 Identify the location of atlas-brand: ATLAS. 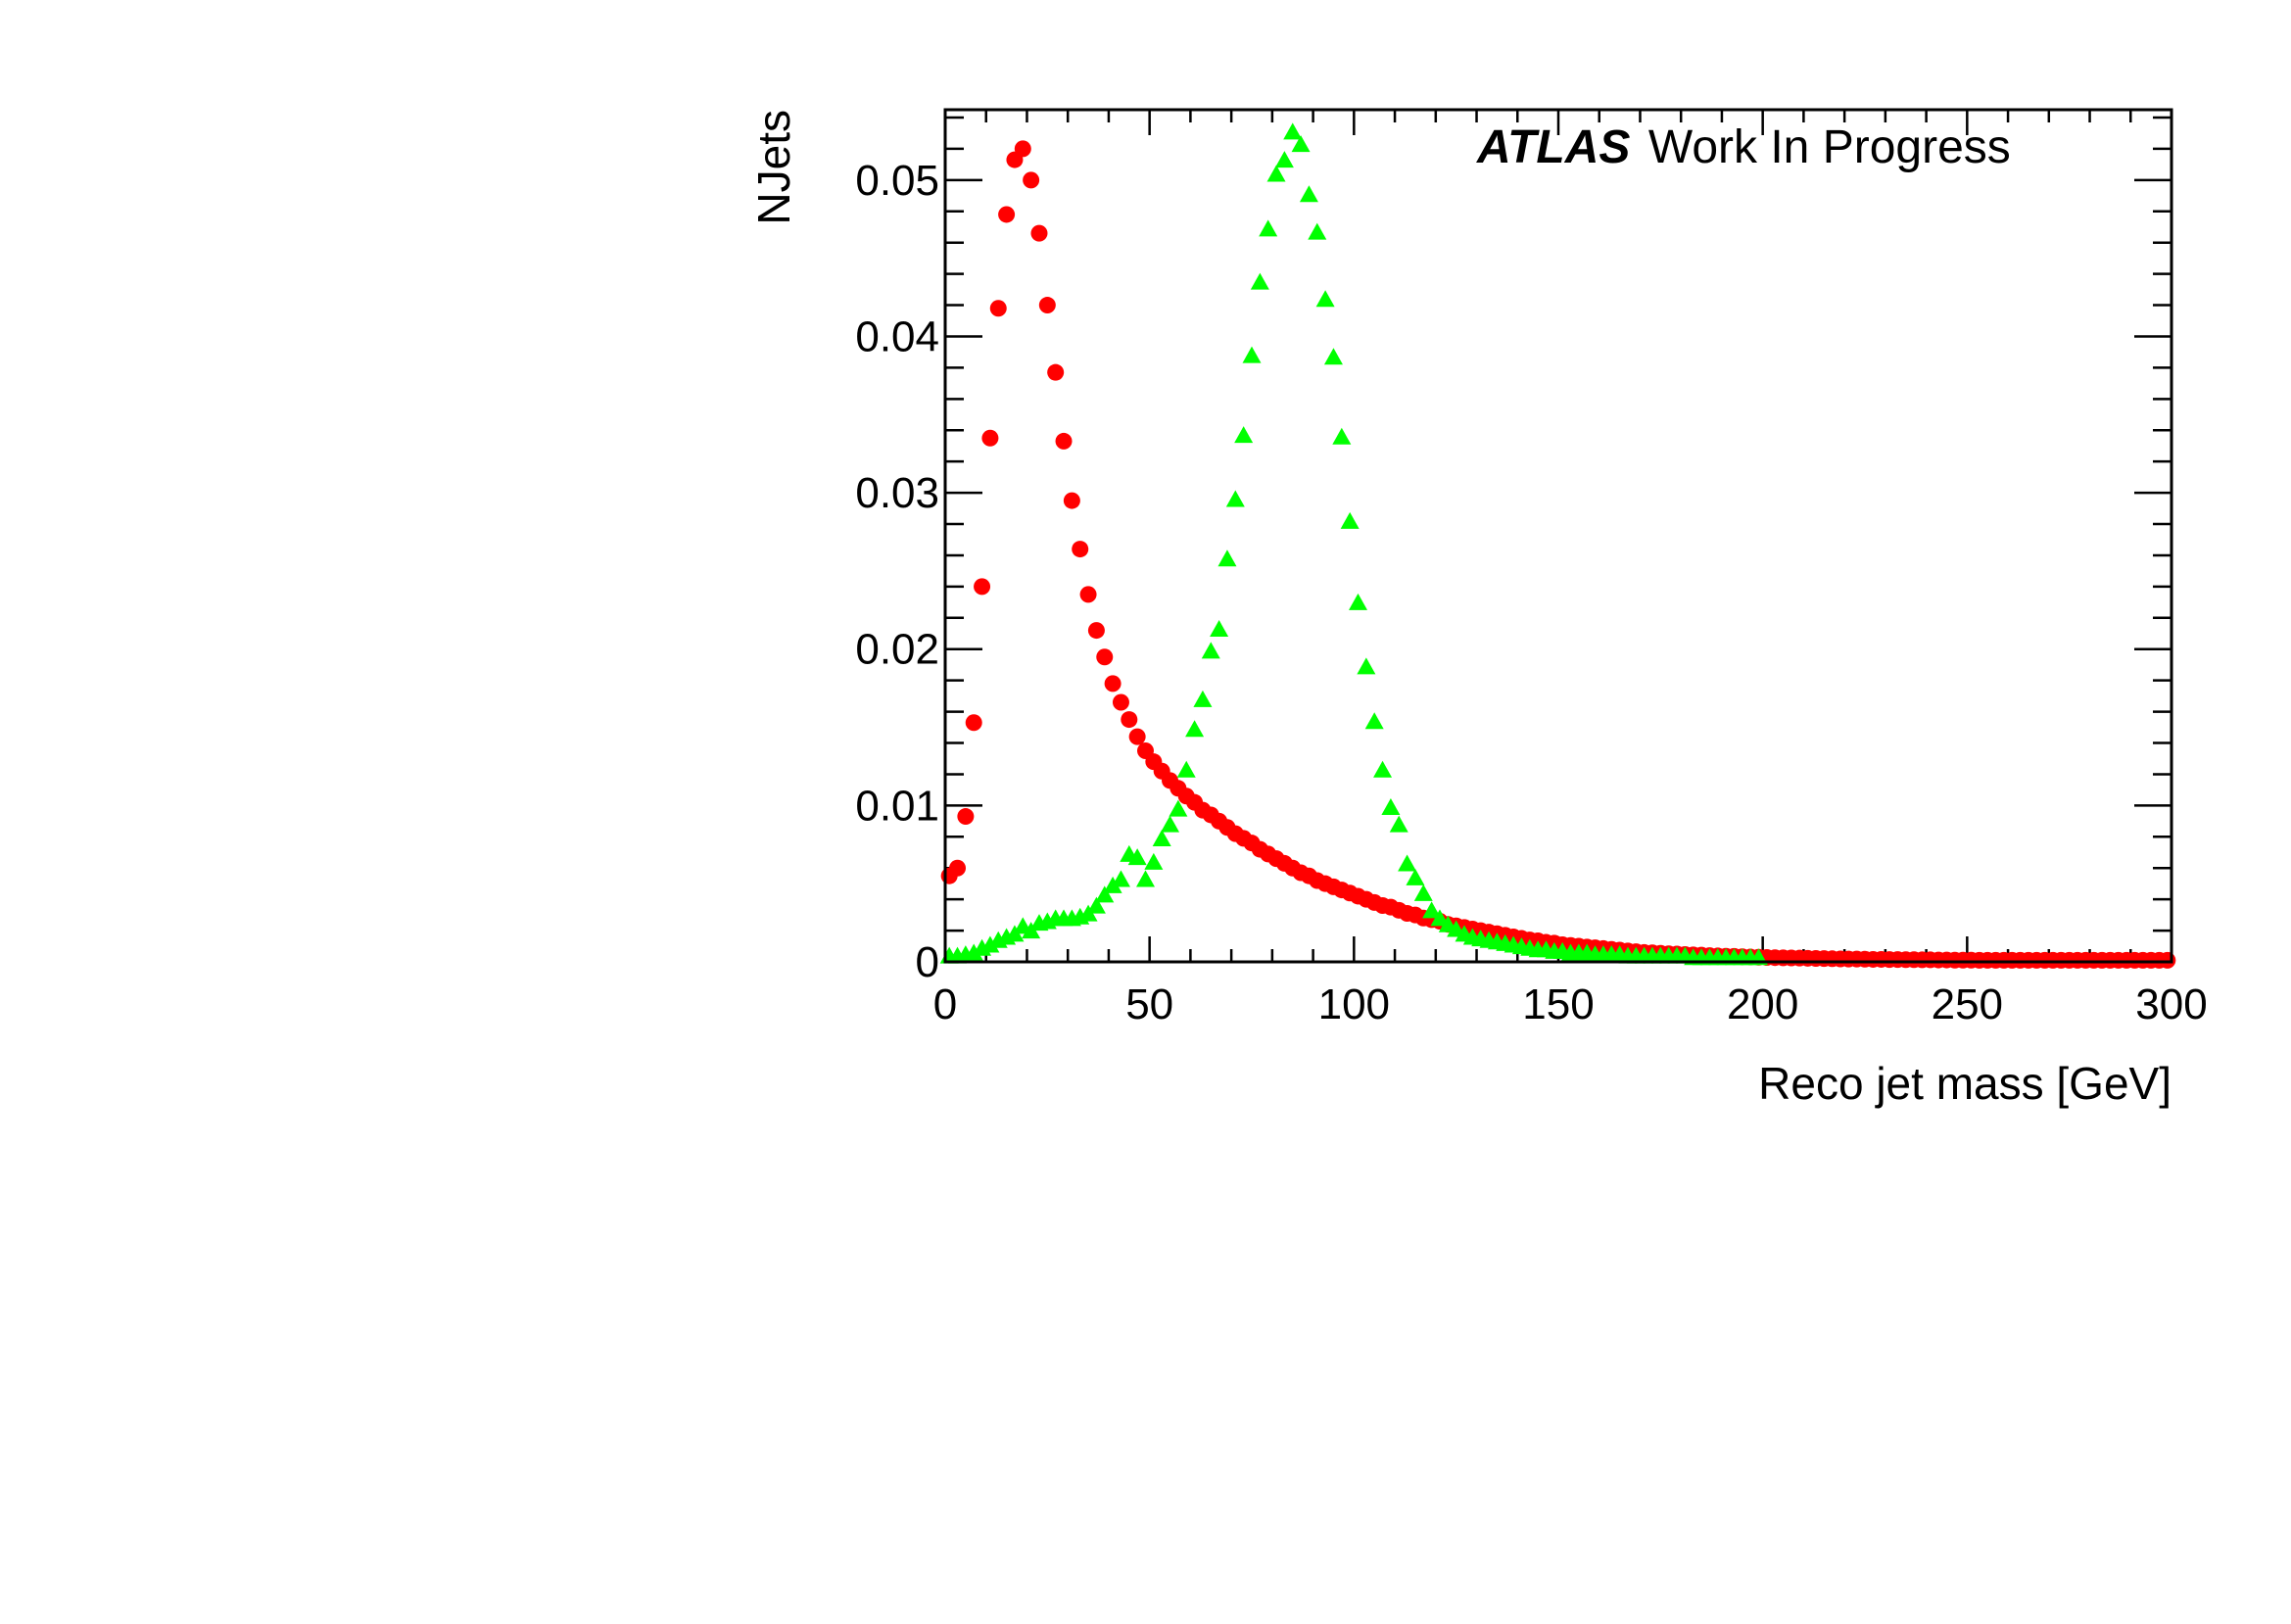
(1553, 147).